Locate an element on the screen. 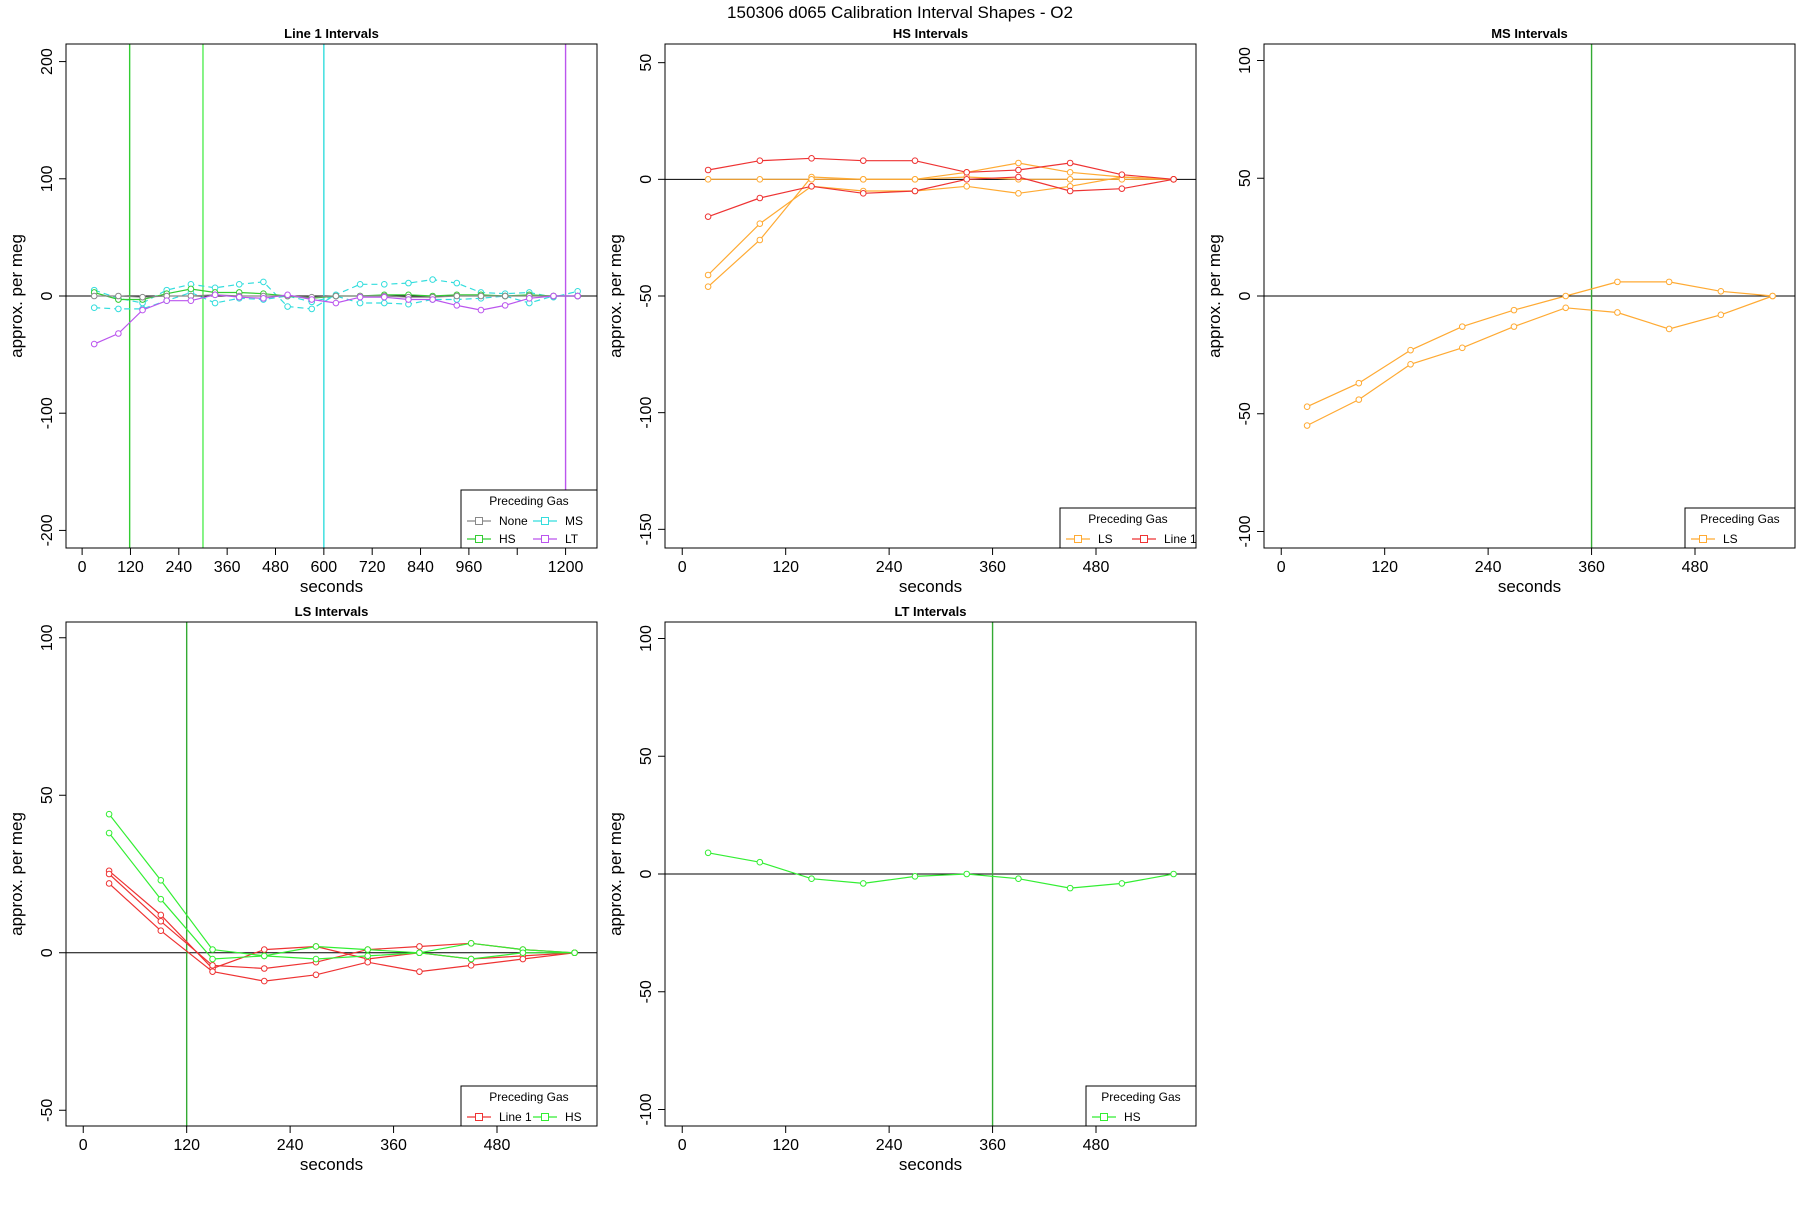  plot-frame is located at coordinates (331, 874).